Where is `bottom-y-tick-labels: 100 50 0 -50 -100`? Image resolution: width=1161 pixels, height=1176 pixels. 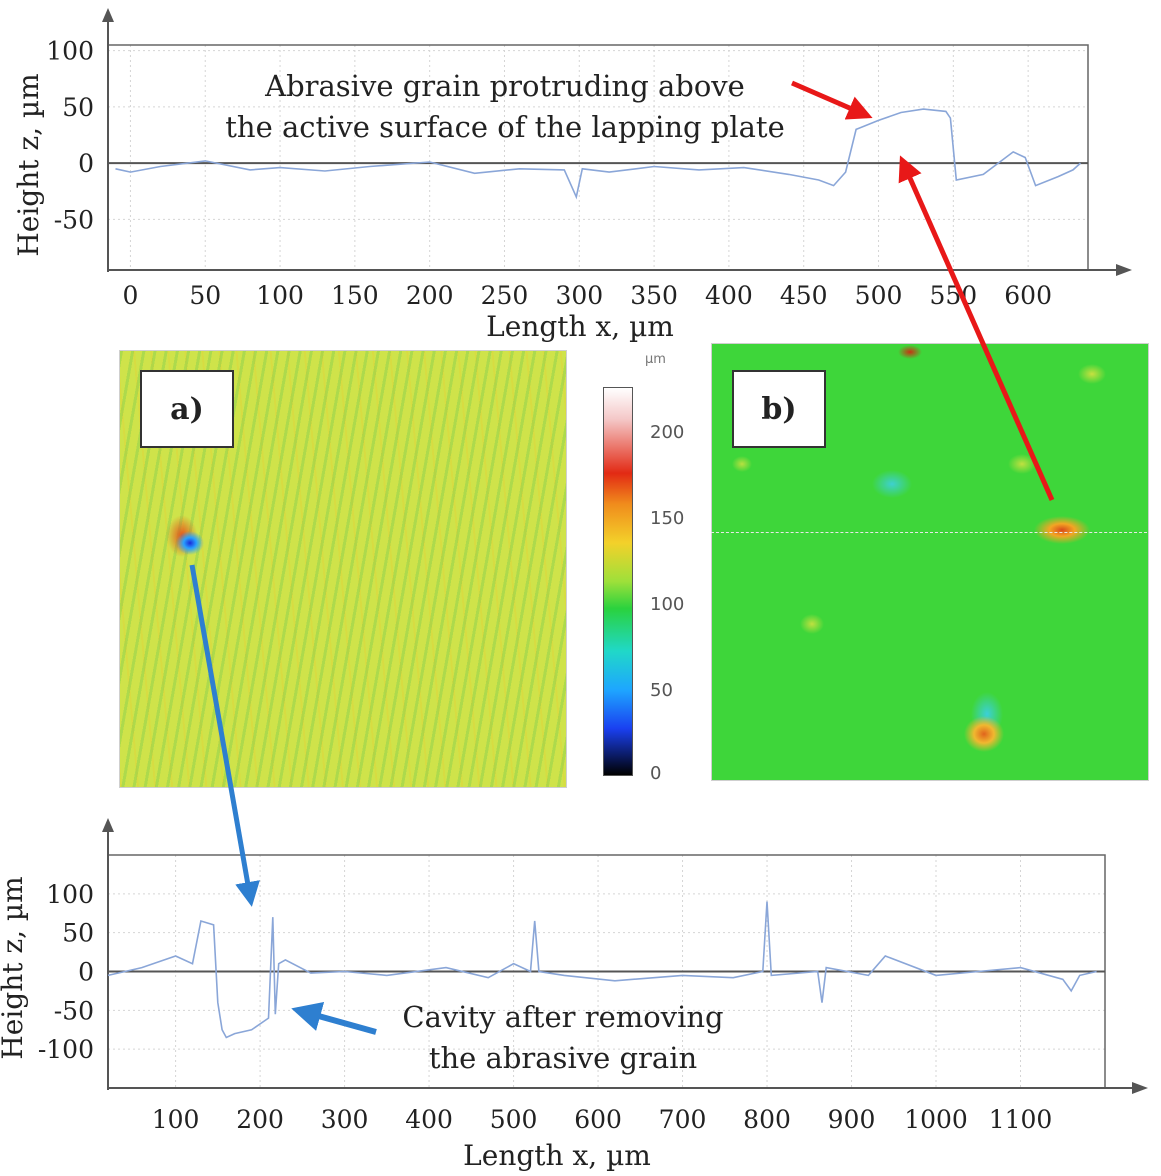 bottom-y-tick-labels: 100 50 0 -50 -100 is located at coordinates (66, 972).